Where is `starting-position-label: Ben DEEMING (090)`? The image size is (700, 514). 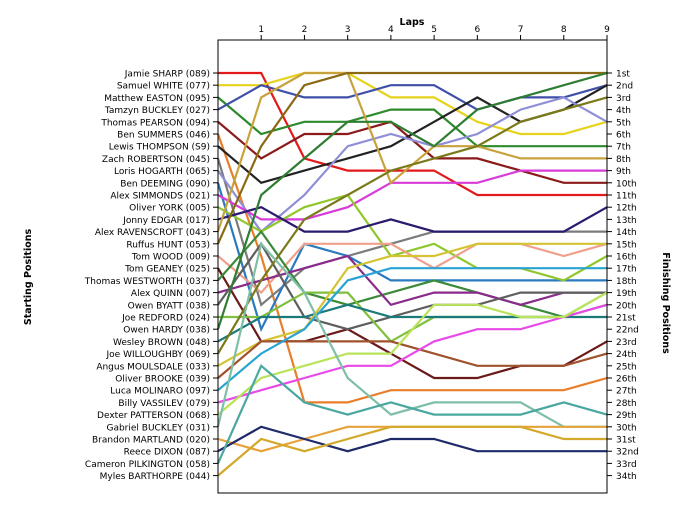
starting-position-label: Ben DEEMING (090) is located at coordinates (165, 184).